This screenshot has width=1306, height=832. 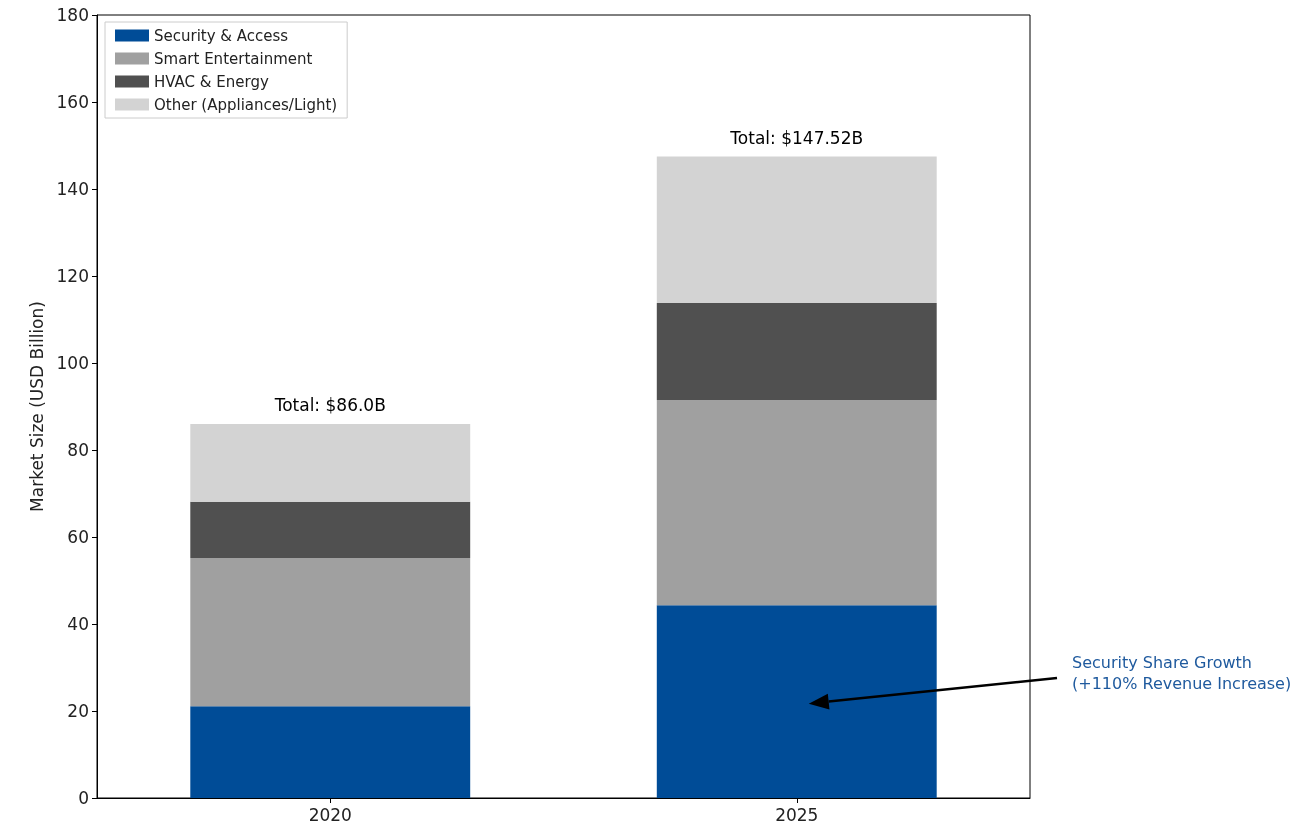 I want to click on y-tick-label: 180, so click(x=72, y=15).